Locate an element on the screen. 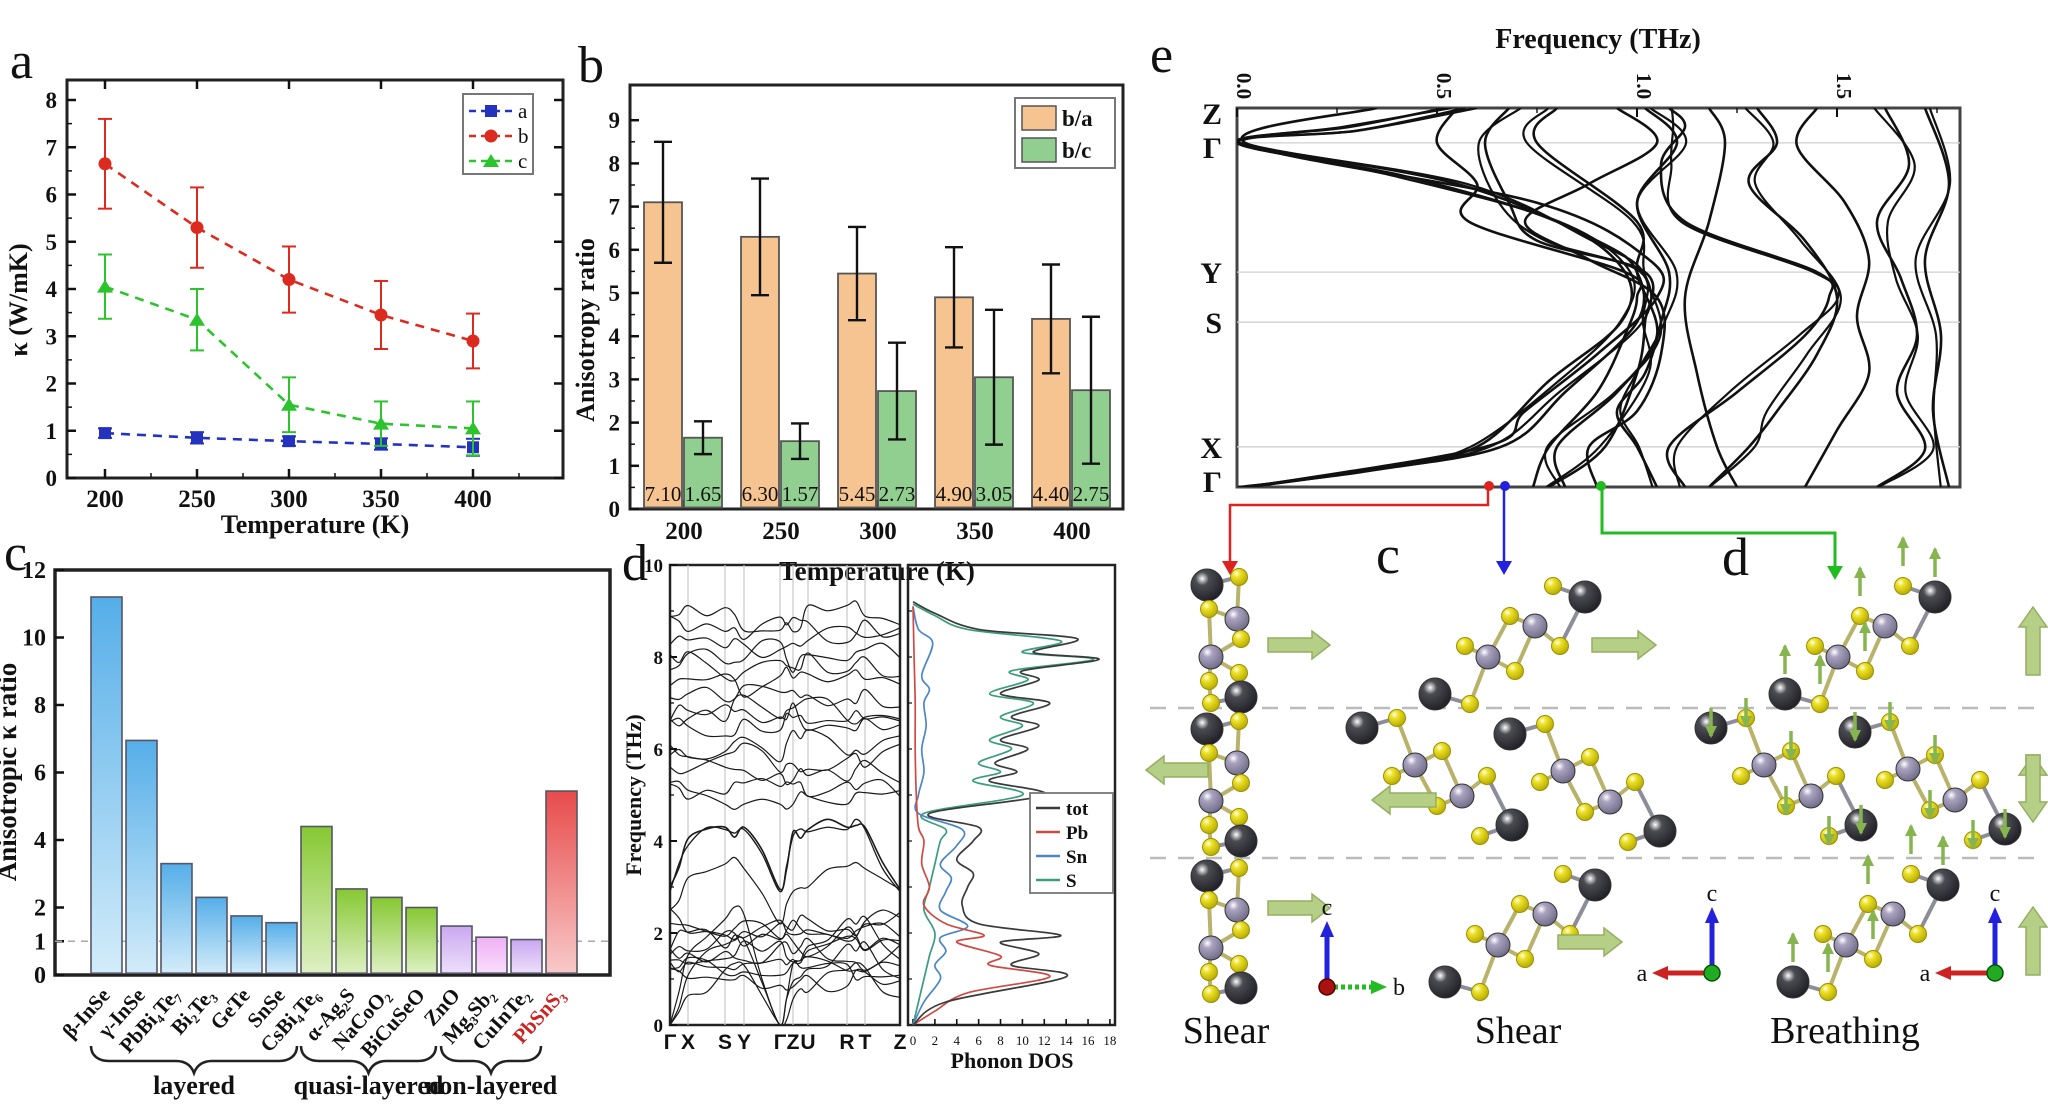 The image size is (2048, 1109). bar-α-Ag₂S is located at coordinates (351, 931).